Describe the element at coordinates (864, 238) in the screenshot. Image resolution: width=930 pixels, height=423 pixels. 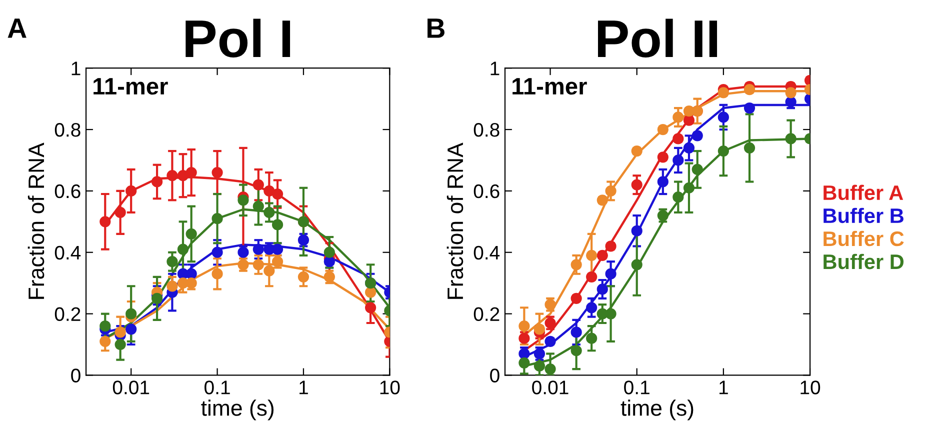
I see `text: Buffer C` at that location.